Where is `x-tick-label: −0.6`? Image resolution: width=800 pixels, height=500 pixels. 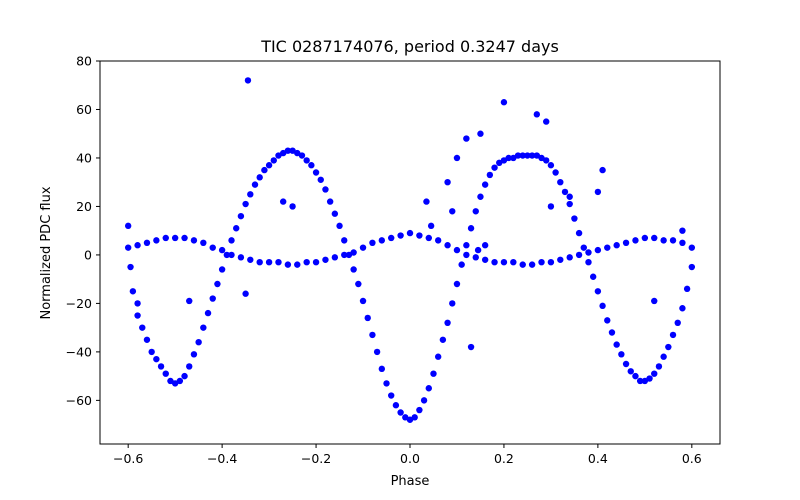
x-tick-label: −0.6 is located at coordinates (128, 458).